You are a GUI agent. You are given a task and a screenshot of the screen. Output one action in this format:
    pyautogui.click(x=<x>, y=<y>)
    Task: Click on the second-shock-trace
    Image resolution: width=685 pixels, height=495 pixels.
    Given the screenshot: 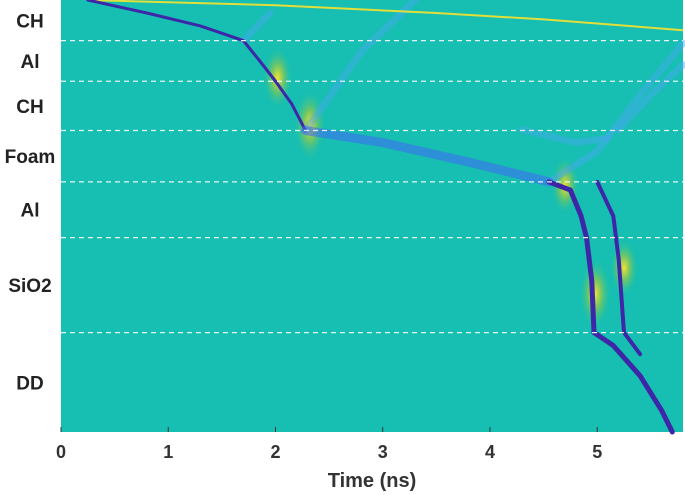 What is the action you would take?
    pyautogui.click(x=619, y=268)
    